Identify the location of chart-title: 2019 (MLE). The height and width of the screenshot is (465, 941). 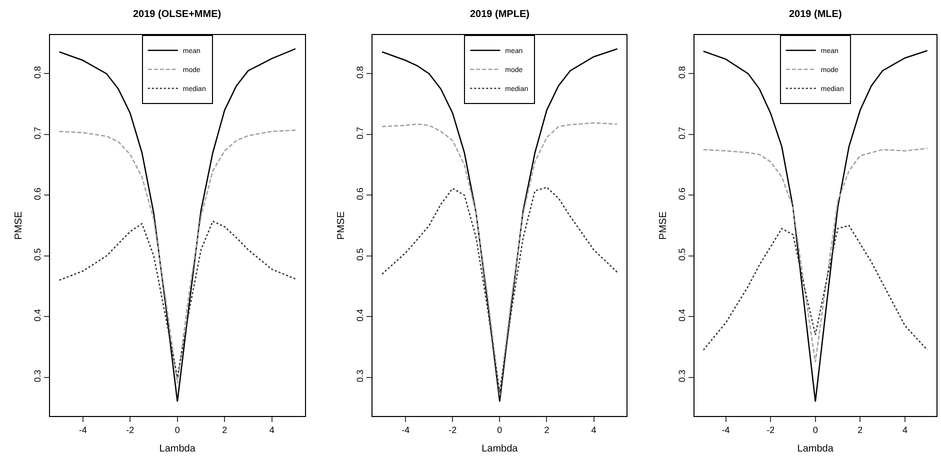
(815, 14).